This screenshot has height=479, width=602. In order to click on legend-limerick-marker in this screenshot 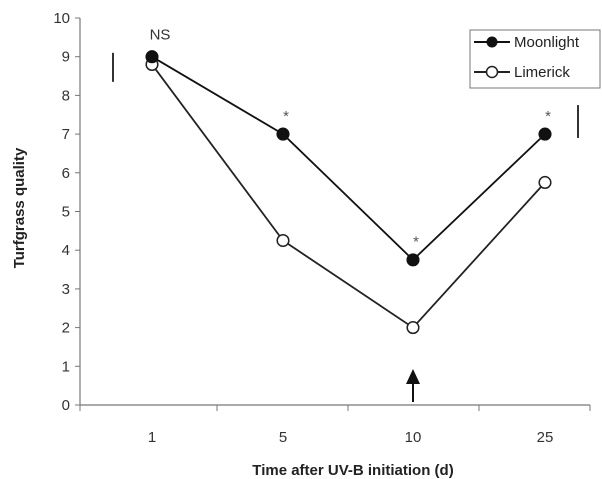, I will do `click(492, 72)`.